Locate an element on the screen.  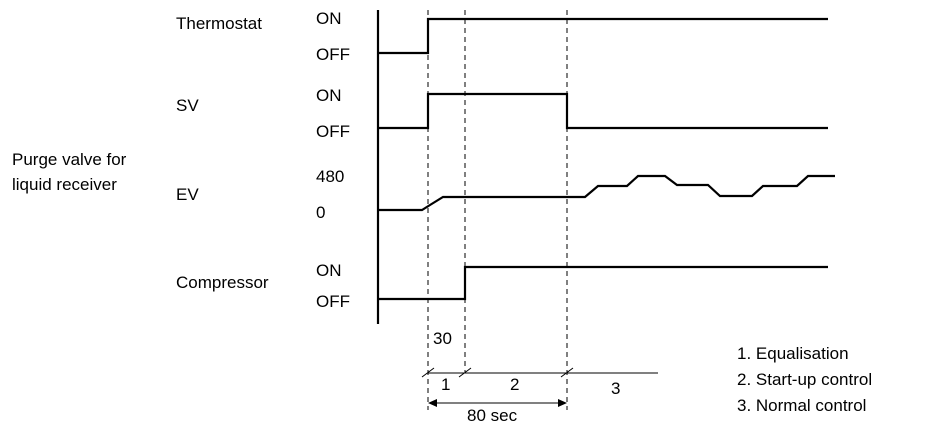
signal-name-sv: SV is located at coordinates (187, 105).